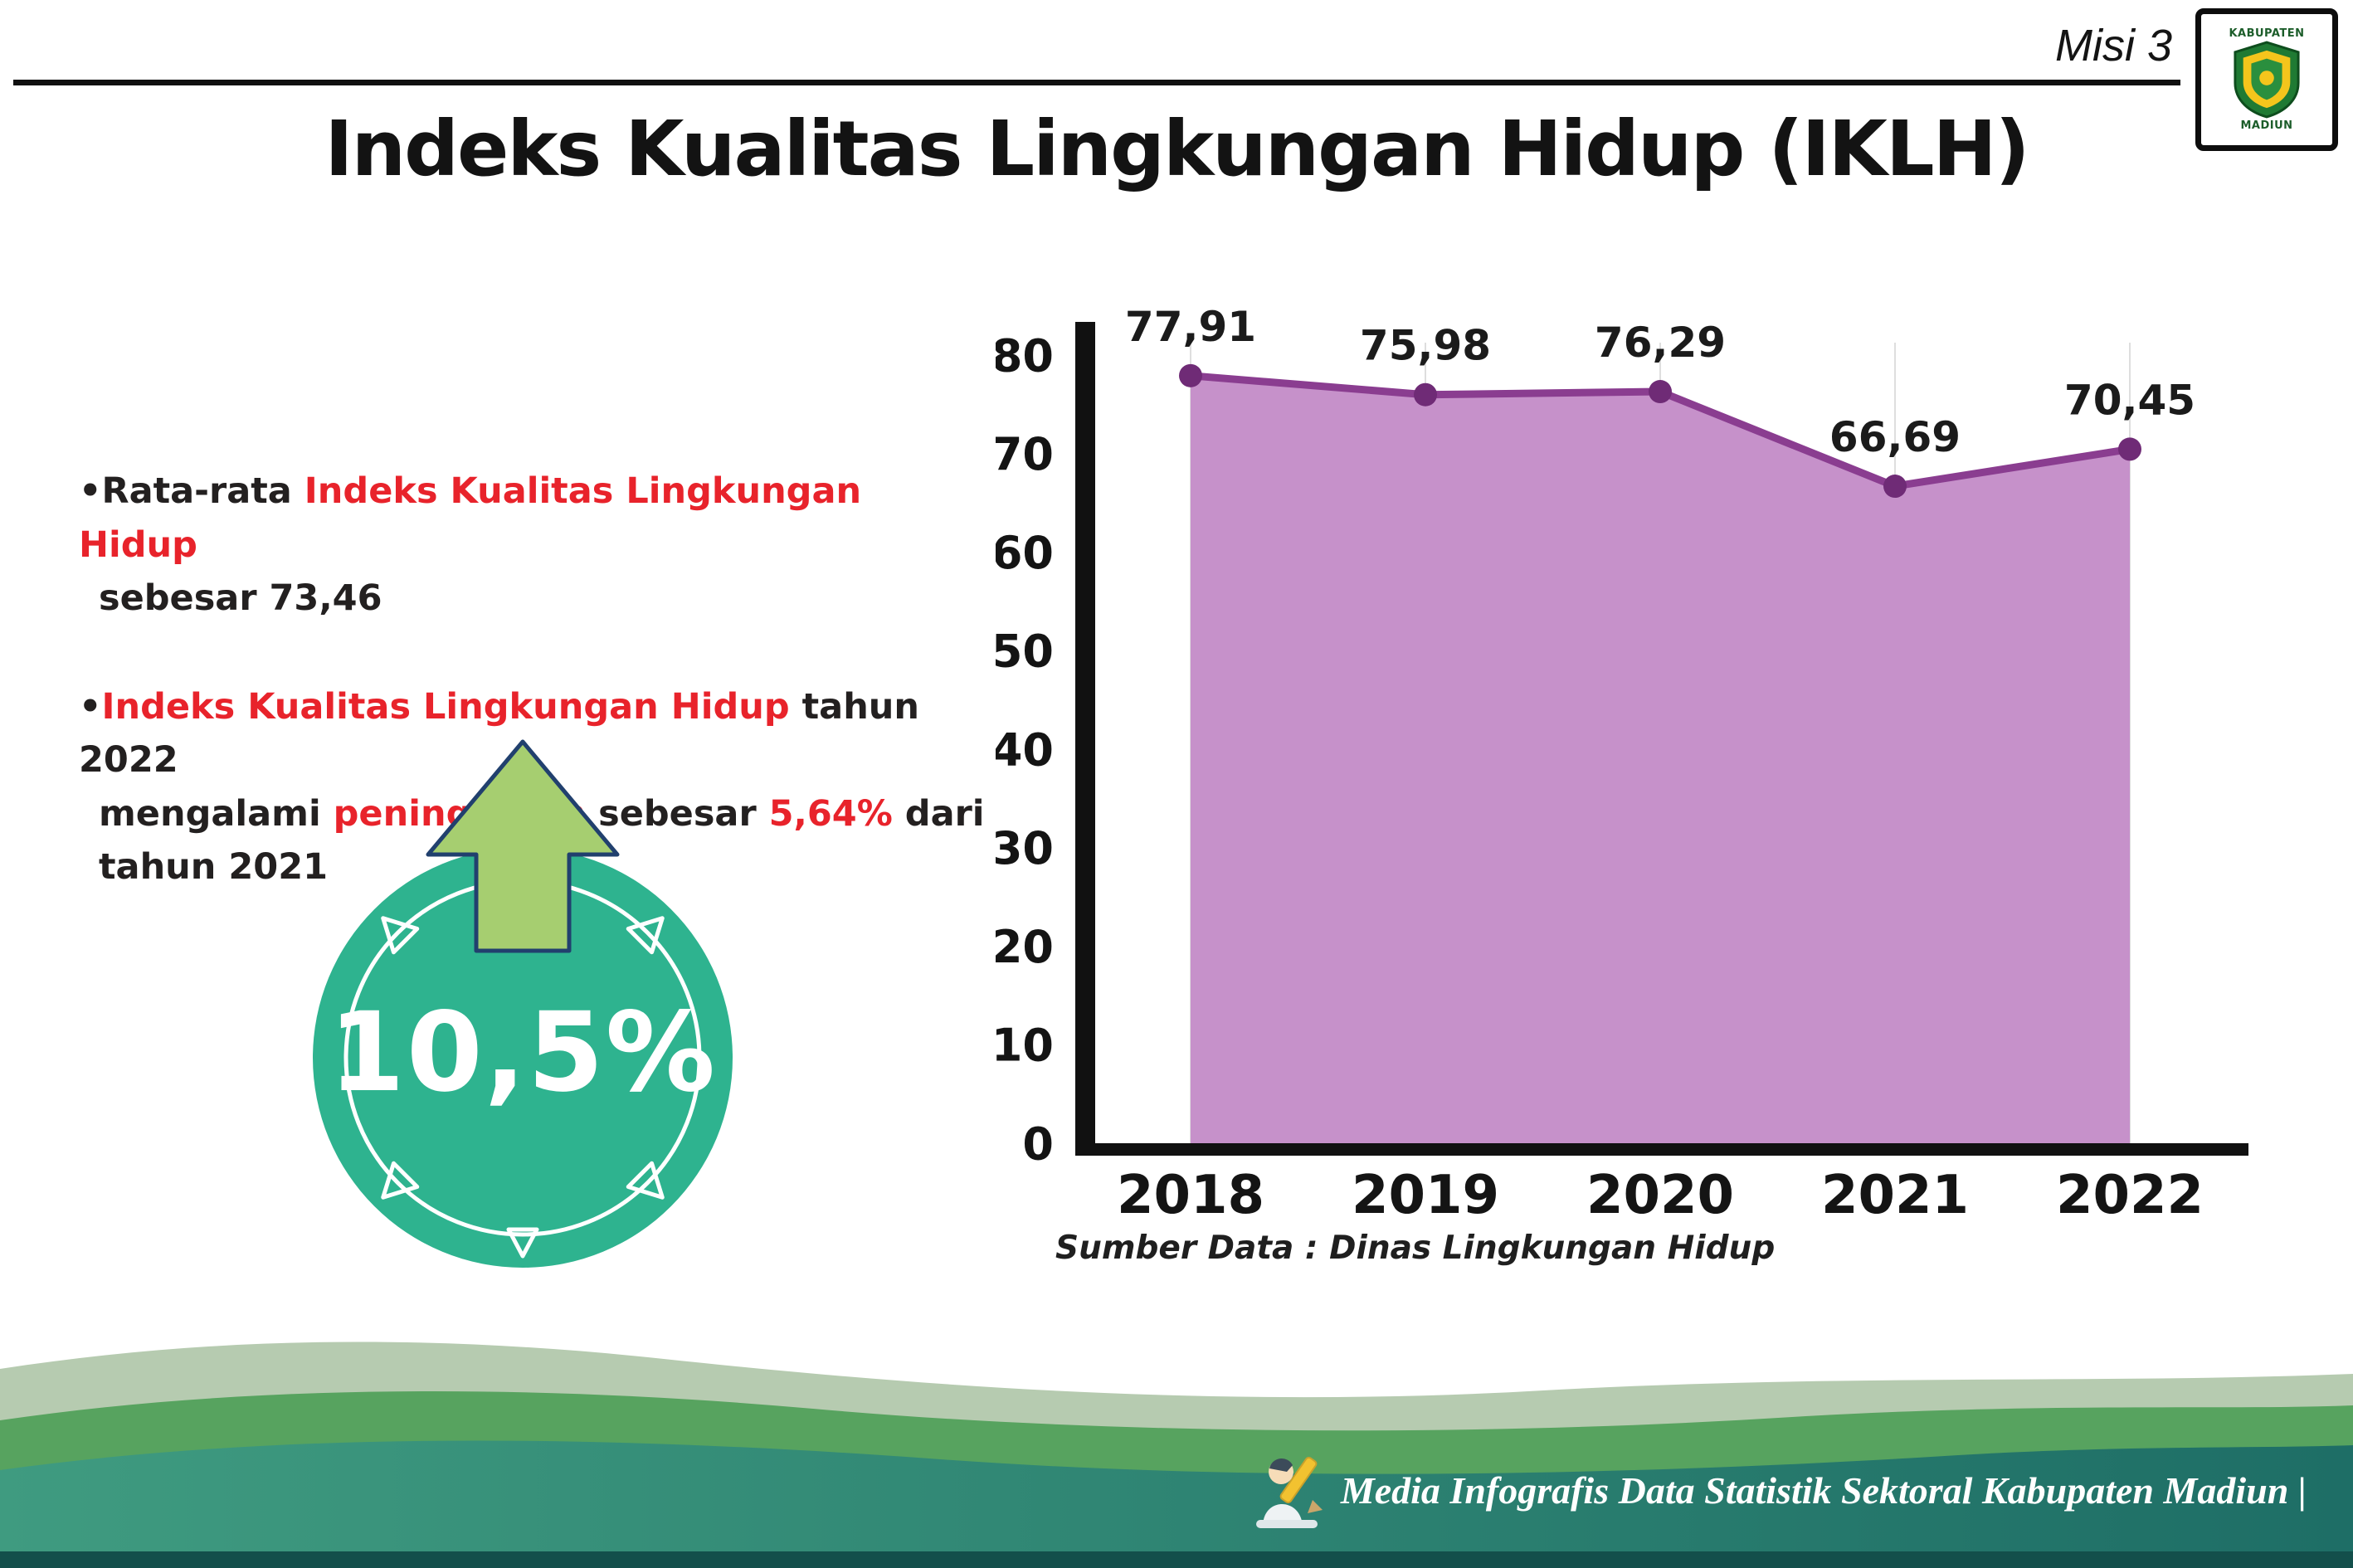 The height and width of the screenshot is (1568, 2353). What do you see at coordinates (677, 813) in the screenshot?
I see `bullet-text-segment: sebesar` at bounding box center [677, 813].